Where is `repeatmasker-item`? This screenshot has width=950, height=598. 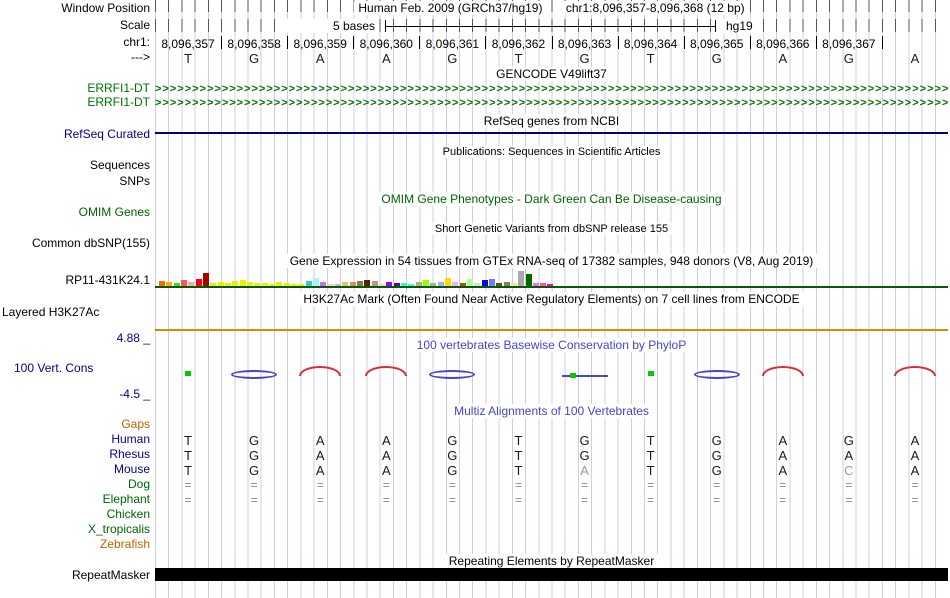
repeatmasker-item is located at coordinates (551, 574).